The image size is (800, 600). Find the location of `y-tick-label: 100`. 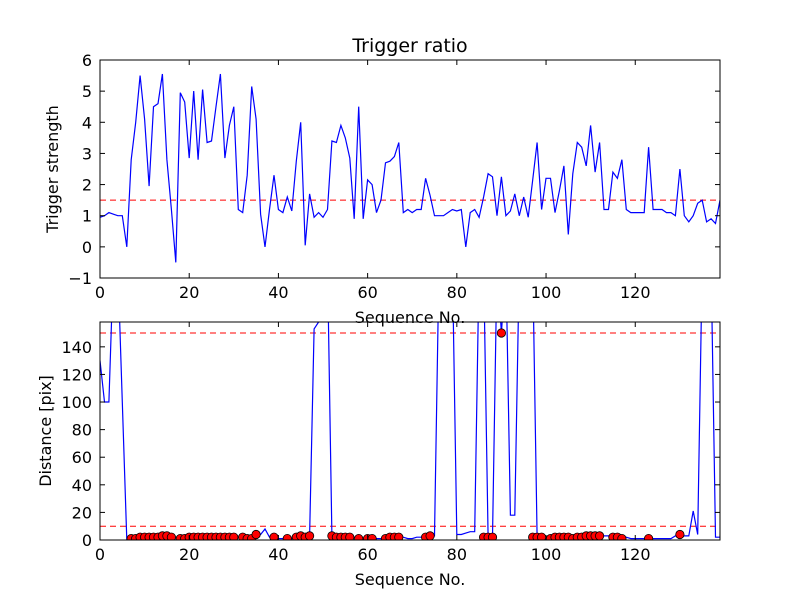

y-tick-label: 100 is located at coordinates (76, 402).